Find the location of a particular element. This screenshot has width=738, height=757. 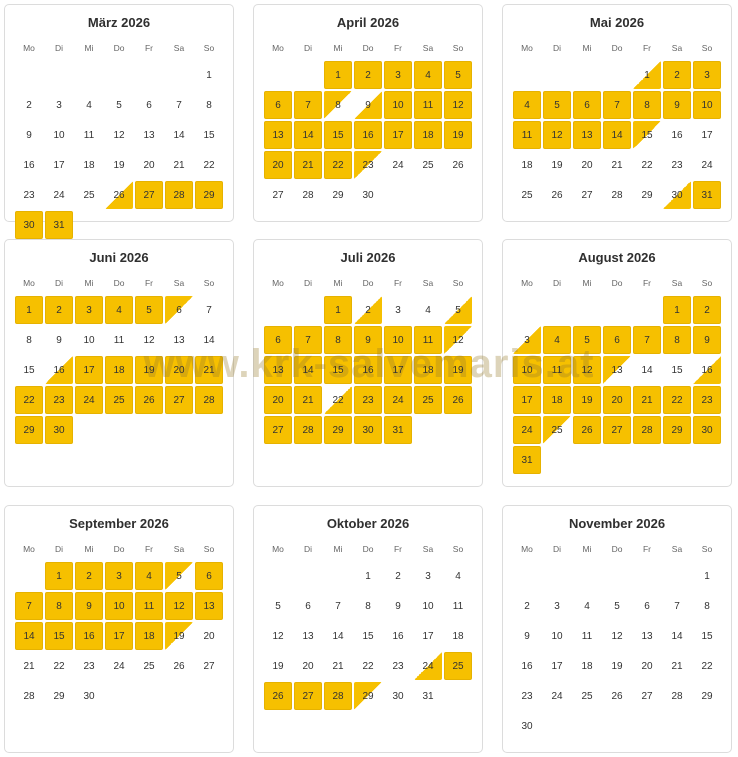

day-cell-free: 20 is located at coordinates (308, 666).